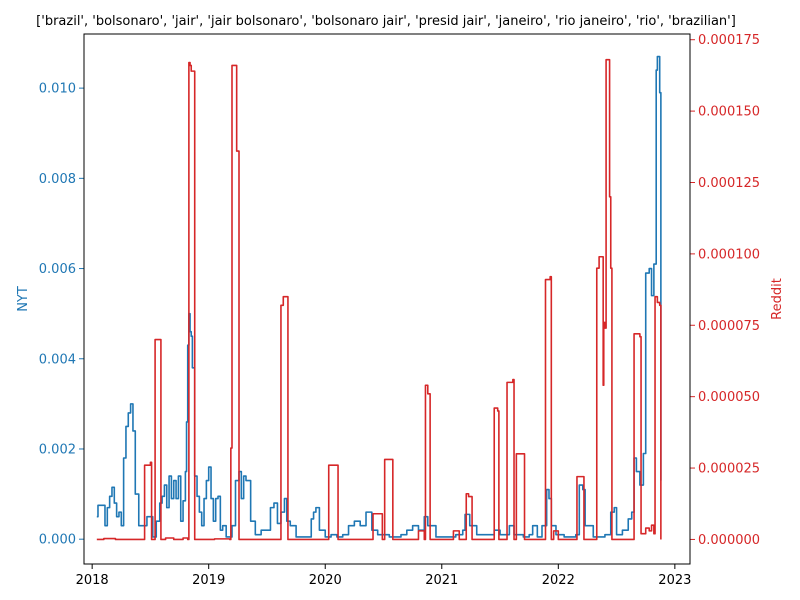 This screenshot has width=800, height=600. What do you see at coordinates (57, 89) in the screenshot?
I see `y-left-tick-label: 0.010` at bounding box center [57, 89].